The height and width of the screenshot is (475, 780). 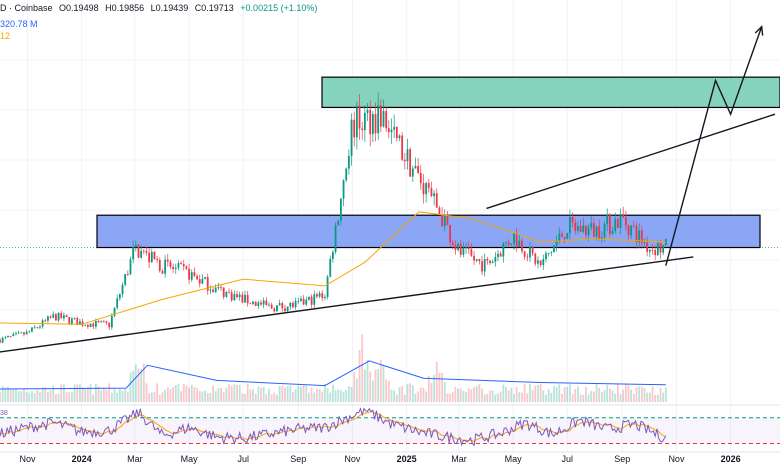 What do you see at coordinates (4, 413) in the screenshot?
I see `rsi-value-label: 38` at bounding box center [4, 413].